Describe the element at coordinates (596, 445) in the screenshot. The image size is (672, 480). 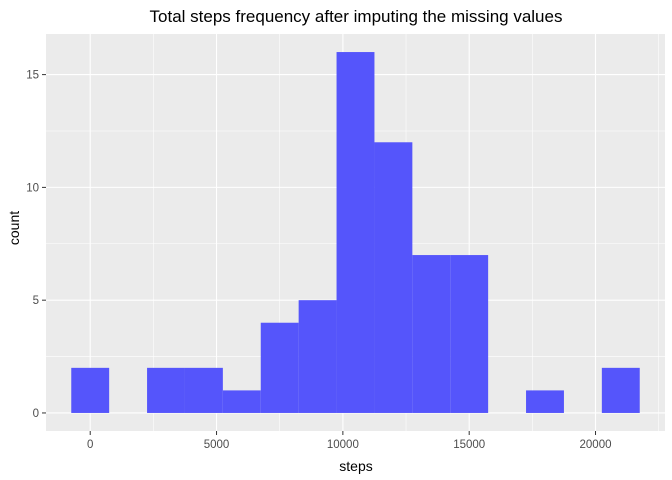
I see `x-tick-label: 20000` at that location.